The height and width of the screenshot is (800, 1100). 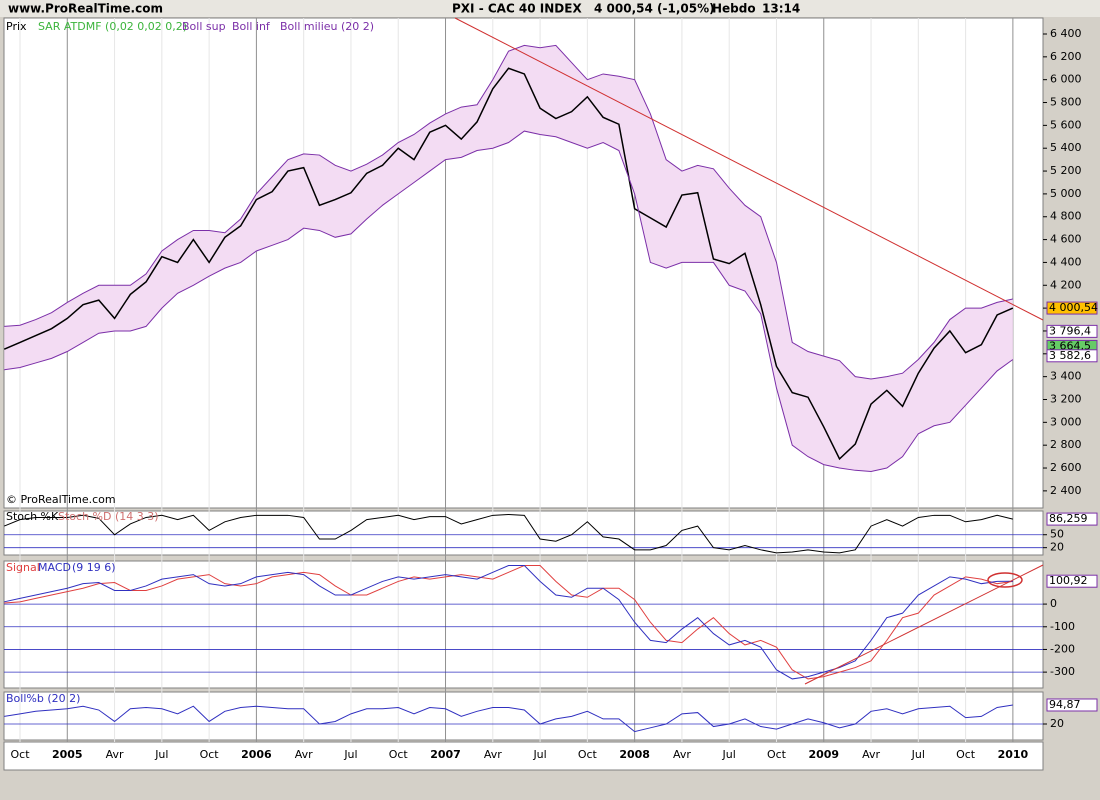 I want to click on legend: SAR ATDMF (0,02 0,02 0,2), so click(x=112, y=26).